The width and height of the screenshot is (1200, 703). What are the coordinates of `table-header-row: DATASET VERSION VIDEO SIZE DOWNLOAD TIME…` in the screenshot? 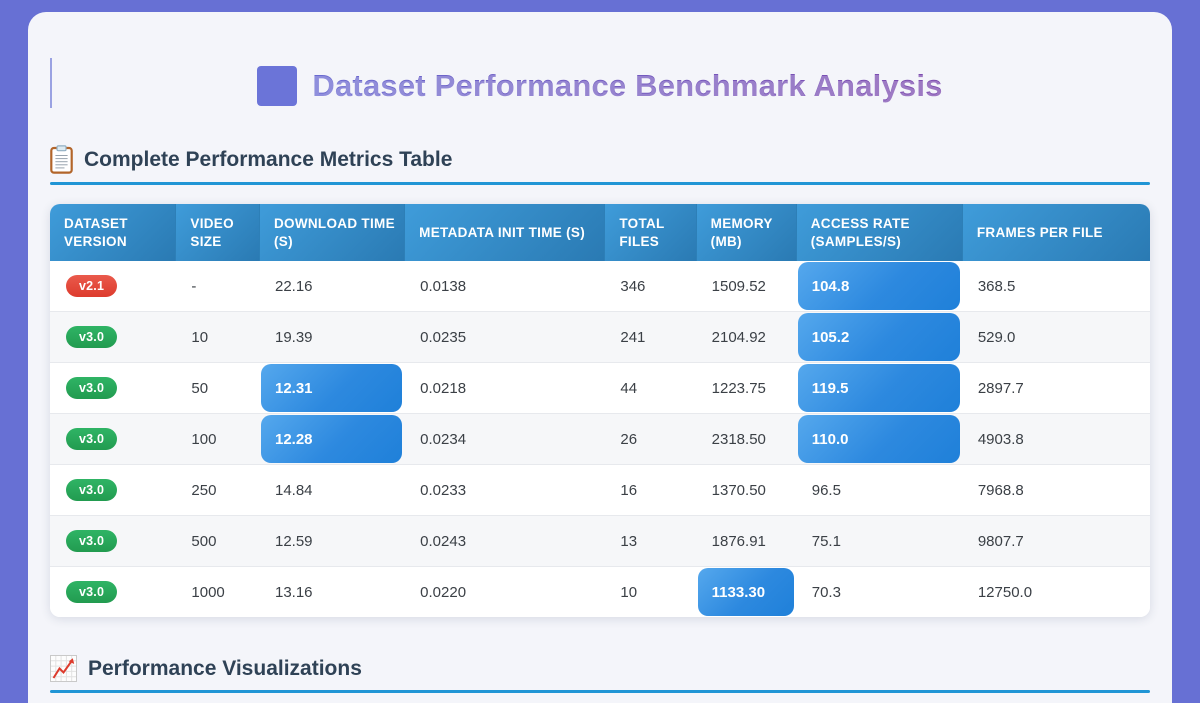 It's located at (600, 233).